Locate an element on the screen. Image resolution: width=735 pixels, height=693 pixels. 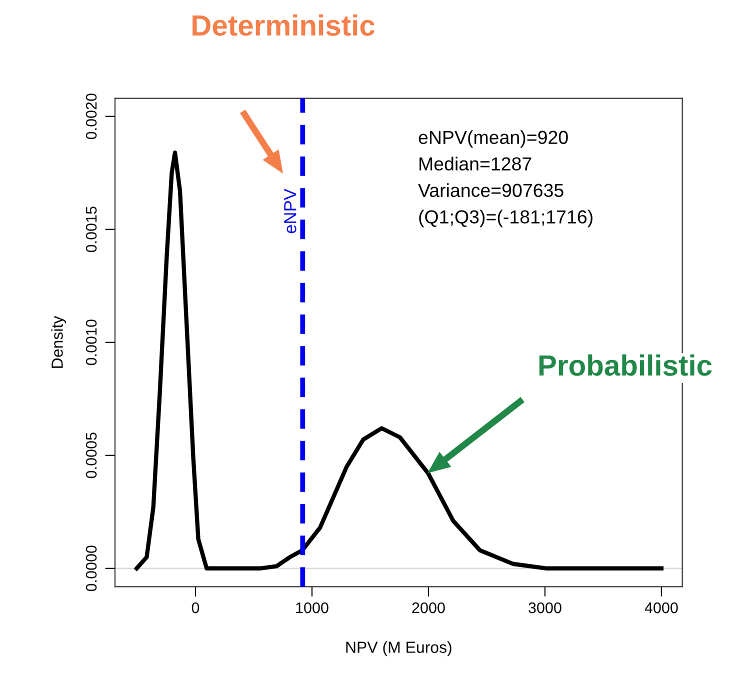
annotation: eNPV(mean)=920 is located at coordinates (493, 139).